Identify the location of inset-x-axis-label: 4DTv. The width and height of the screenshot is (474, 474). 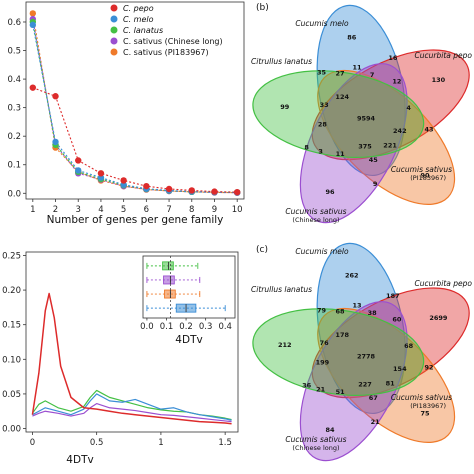
(188, 340).